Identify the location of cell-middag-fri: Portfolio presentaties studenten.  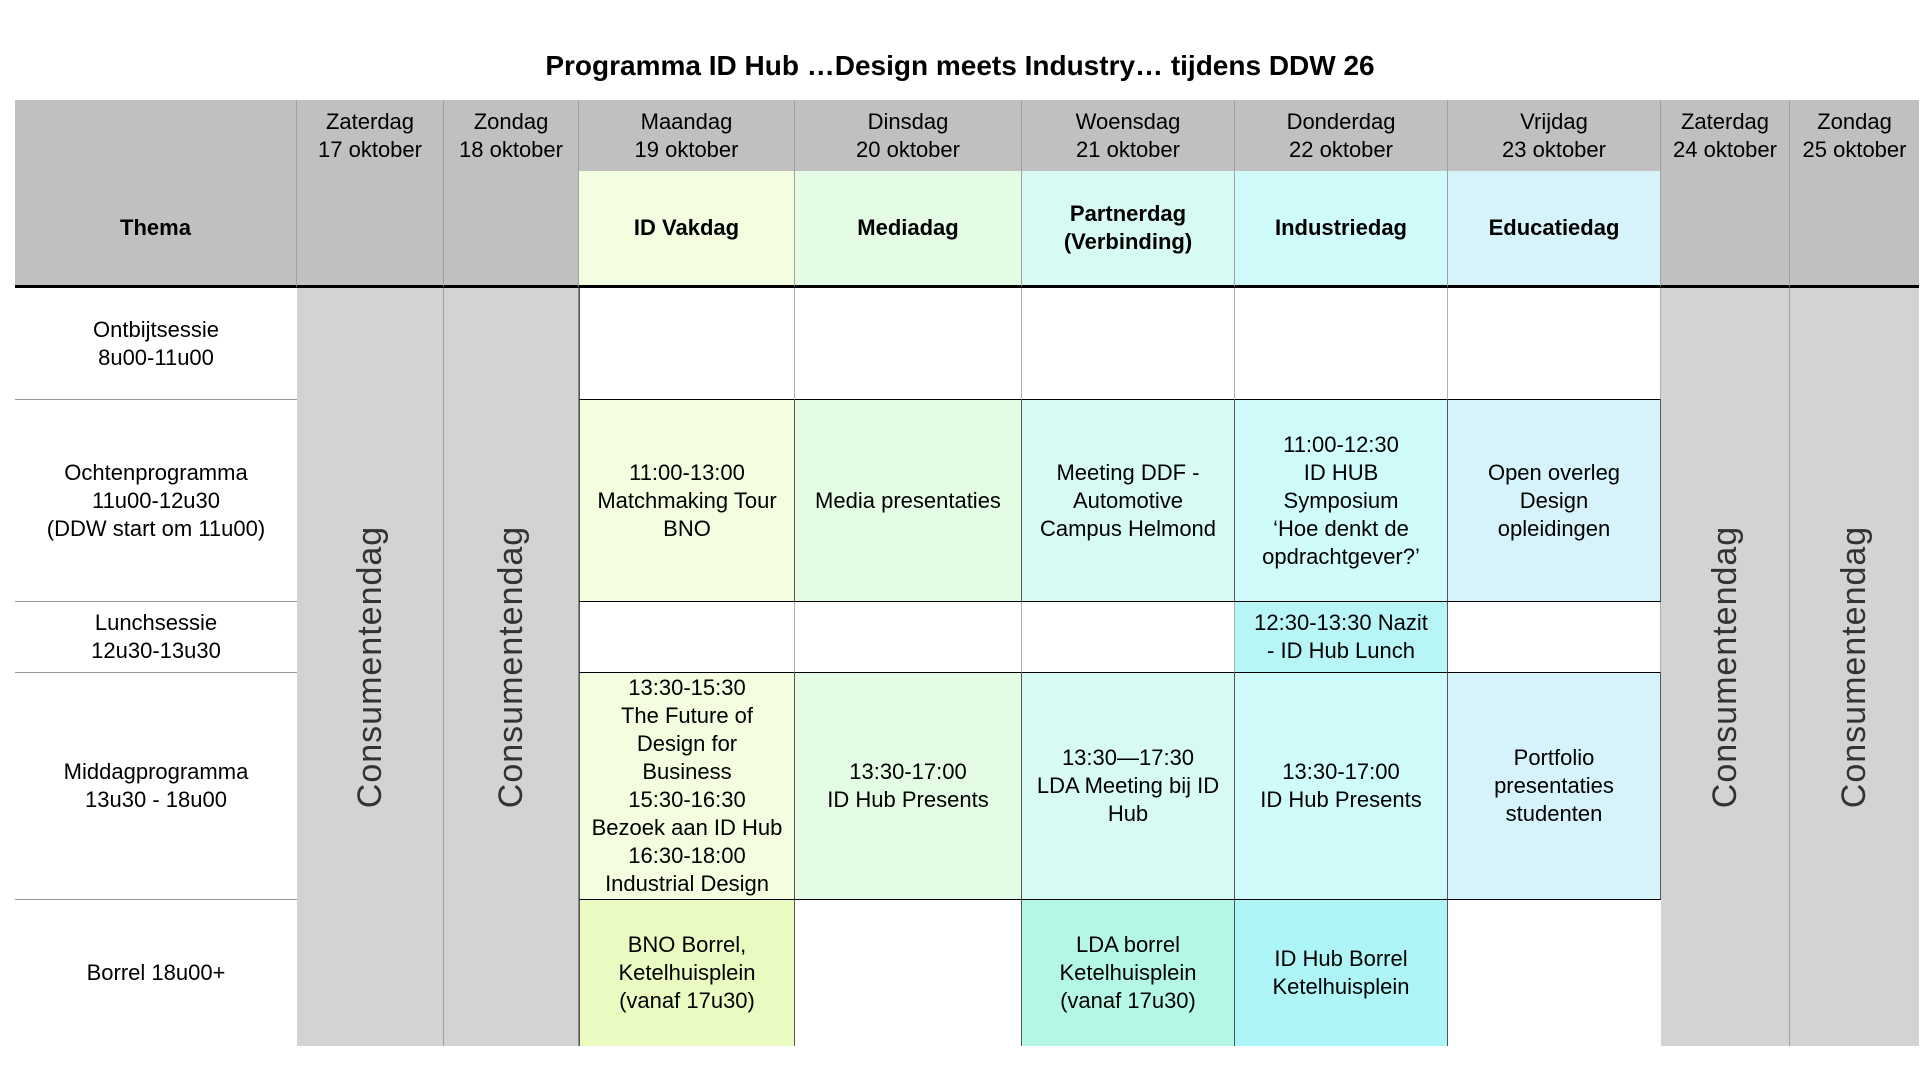
(1554, 786).